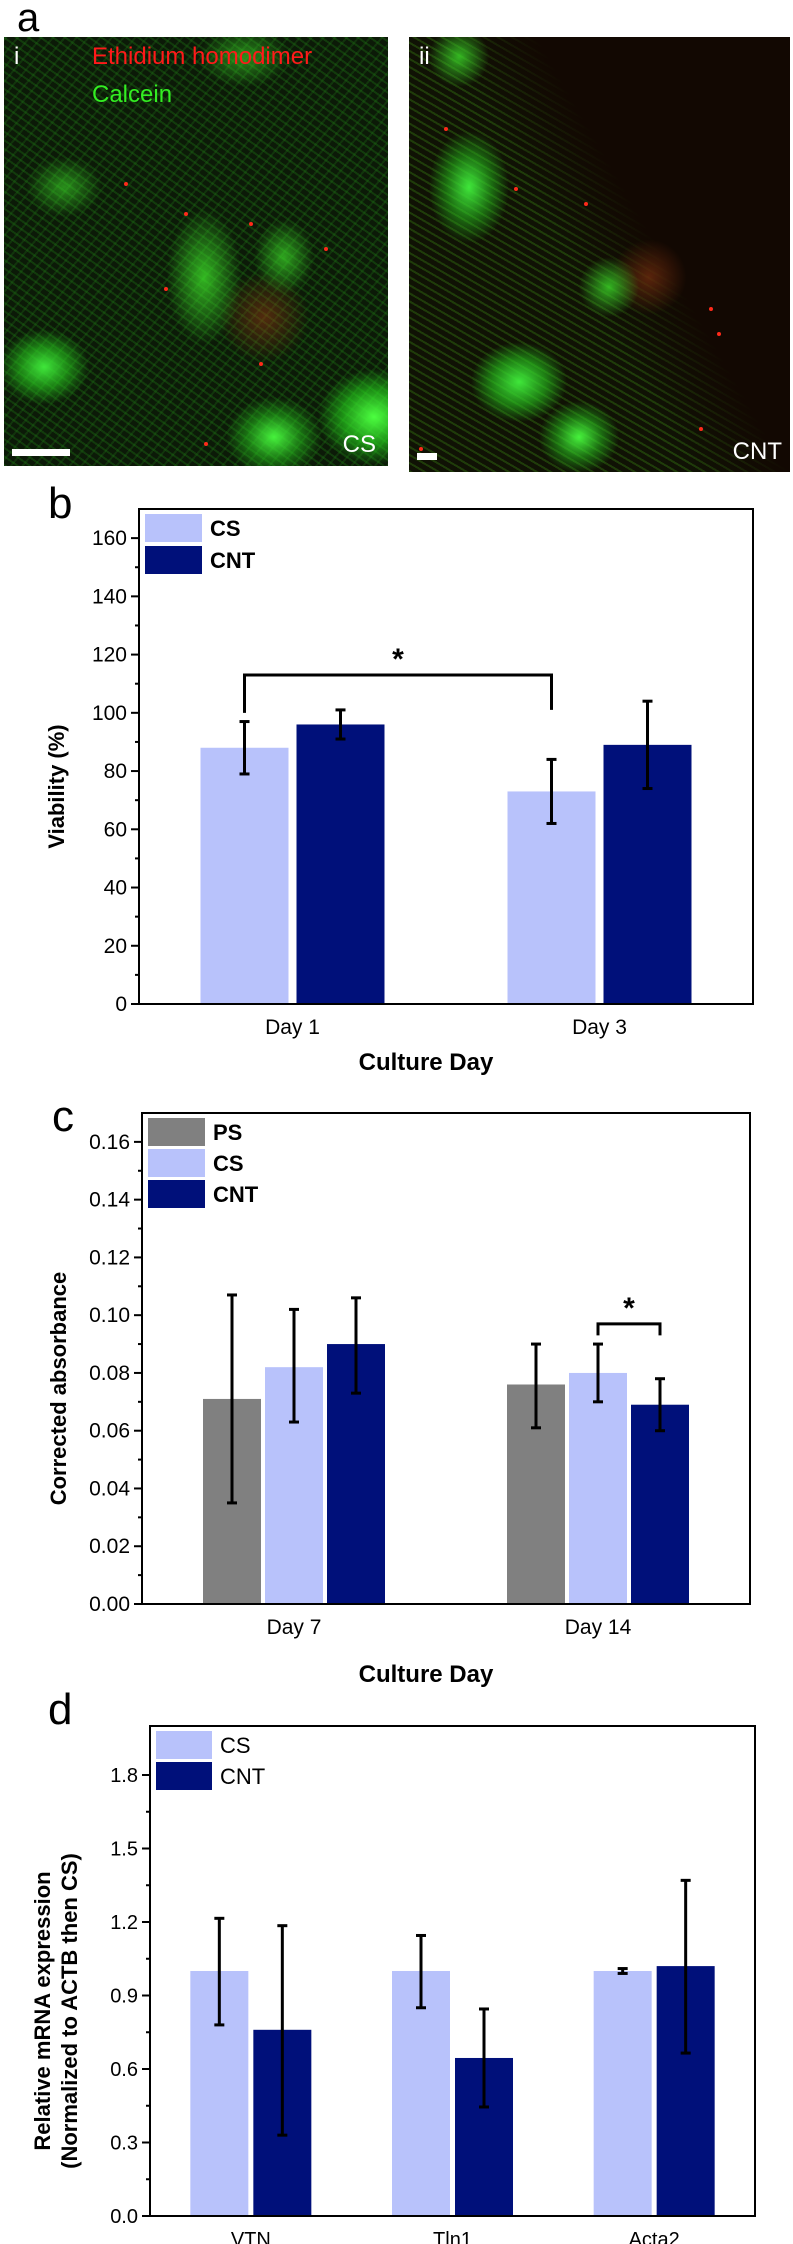 This screenshot has width=793, height=2244. I want to click on y-tick-label: 40, so click(115, 888).